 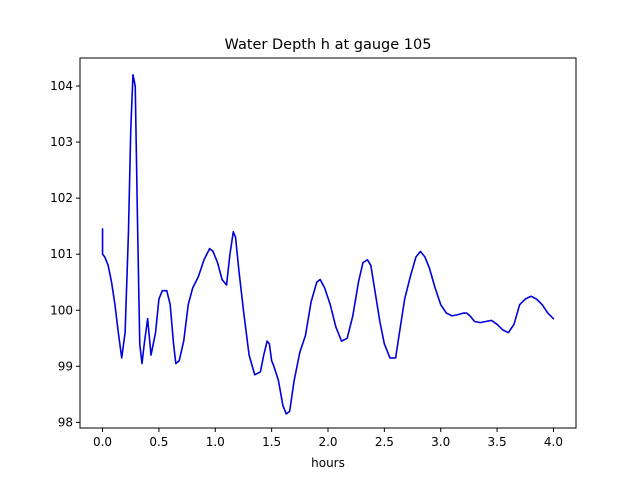 I want to click on x-tick-label: 1.5, so click(x=271, y=442).